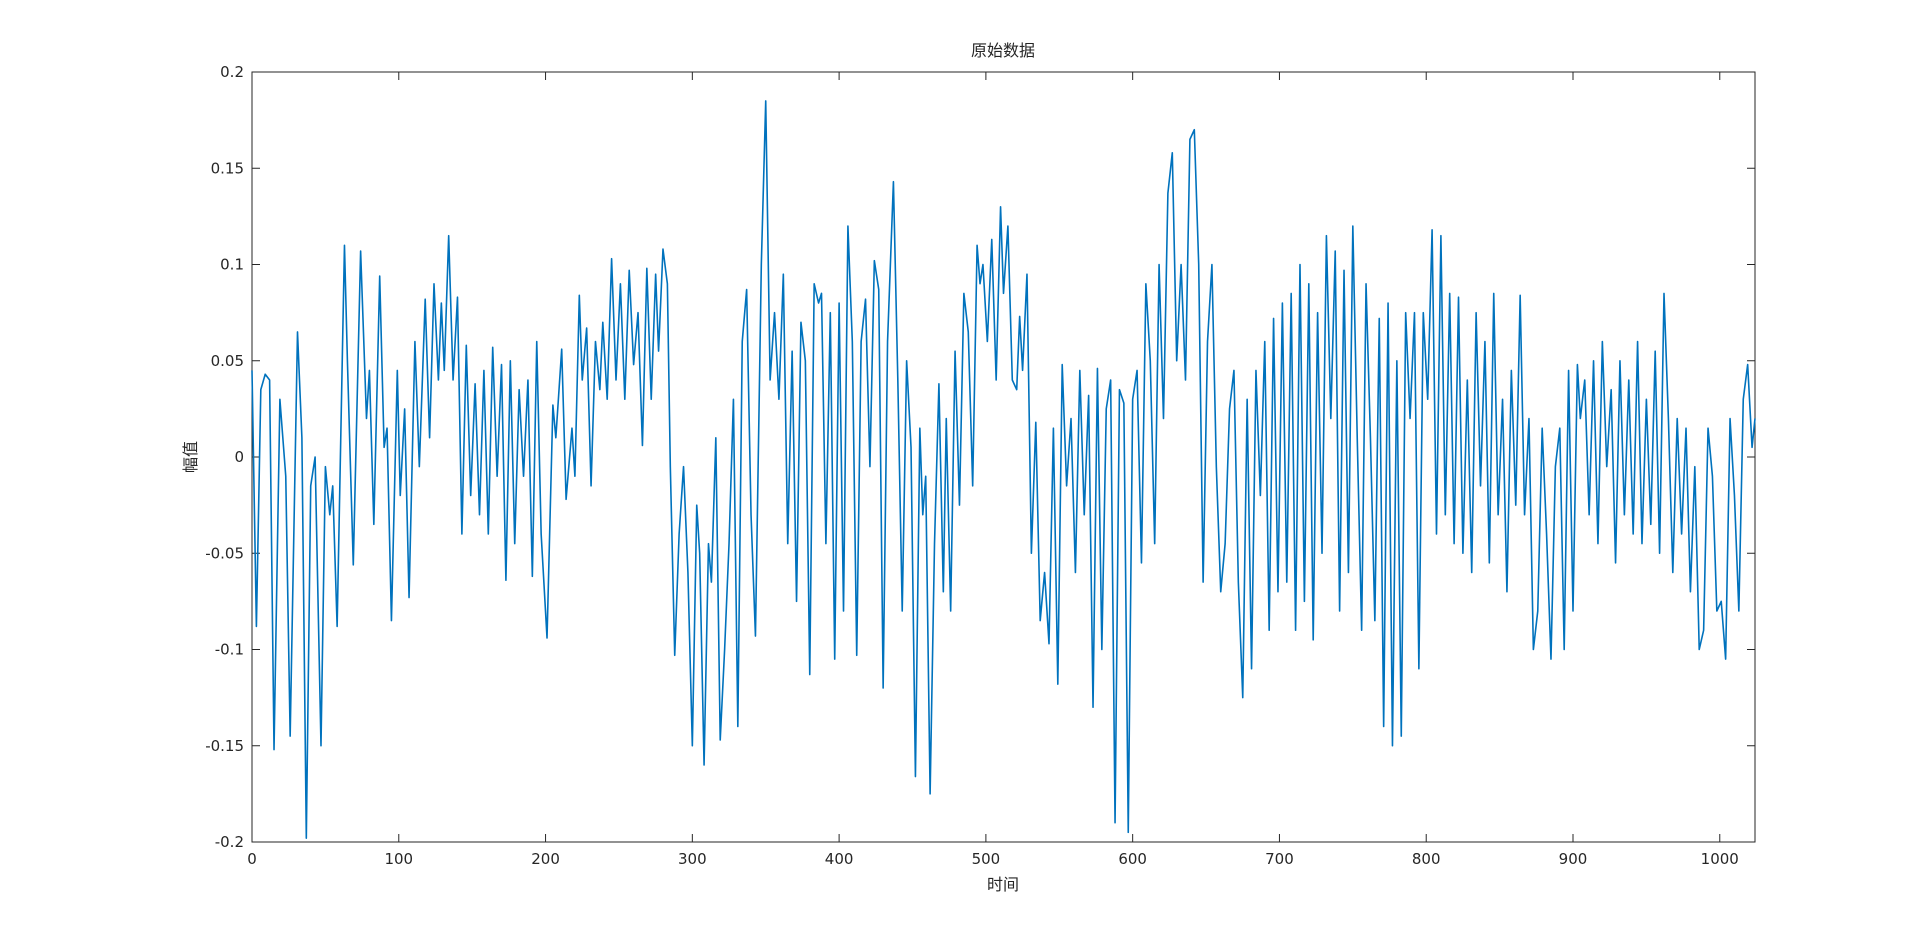 The width and height of the screenshot is (1920, 937). I want to click on y-tick-label: 0.2, so click(232, 72).